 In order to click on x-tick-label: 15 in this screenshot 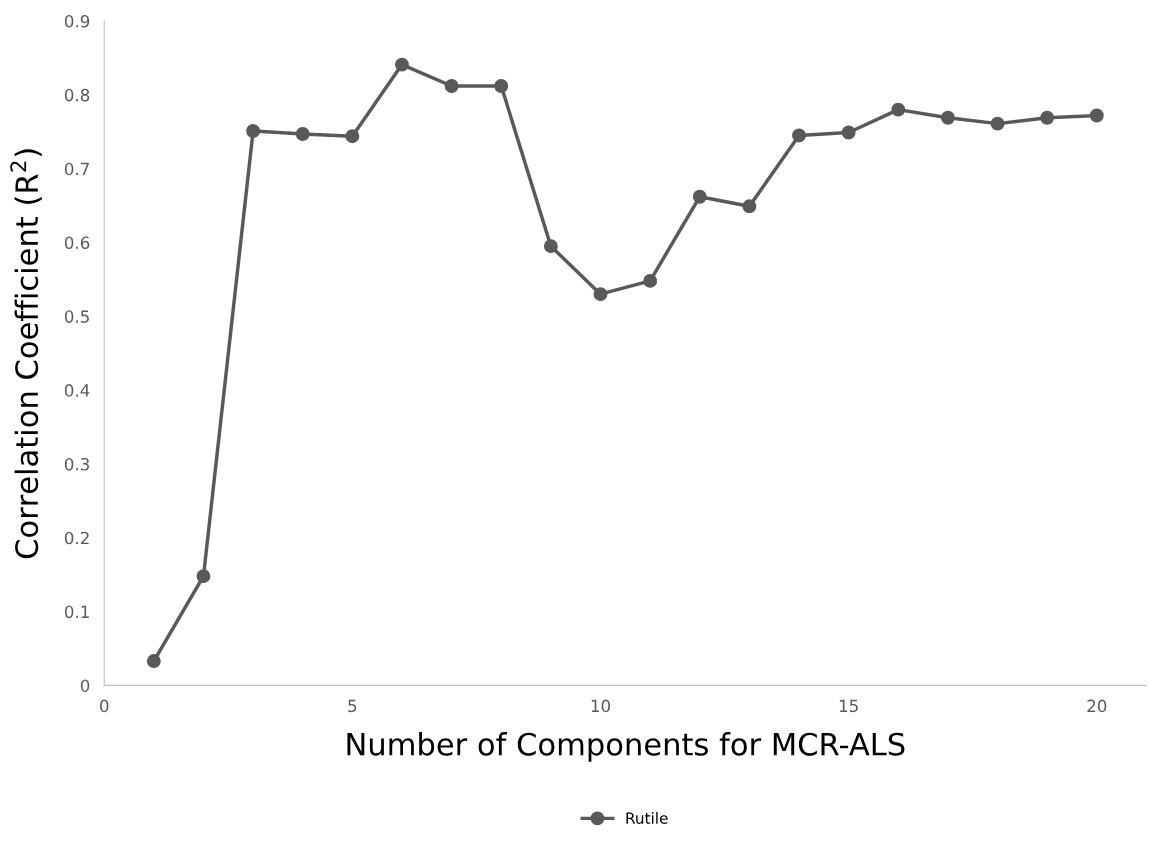, I will do `click(848, 706)`.